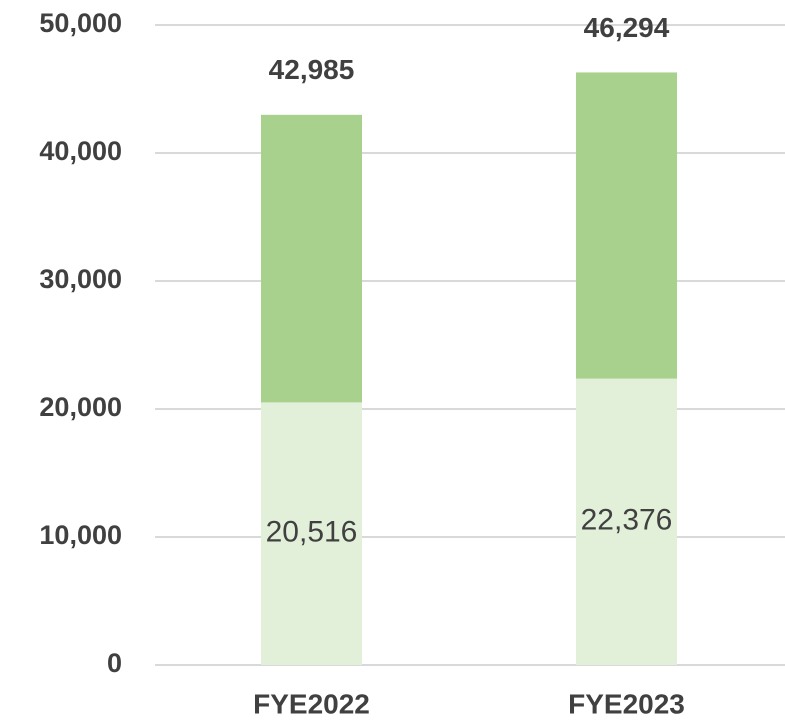  Describe the element at coordinates (80, 151) in the screenshot. I see `y-tick-label: 40,000` at that location.